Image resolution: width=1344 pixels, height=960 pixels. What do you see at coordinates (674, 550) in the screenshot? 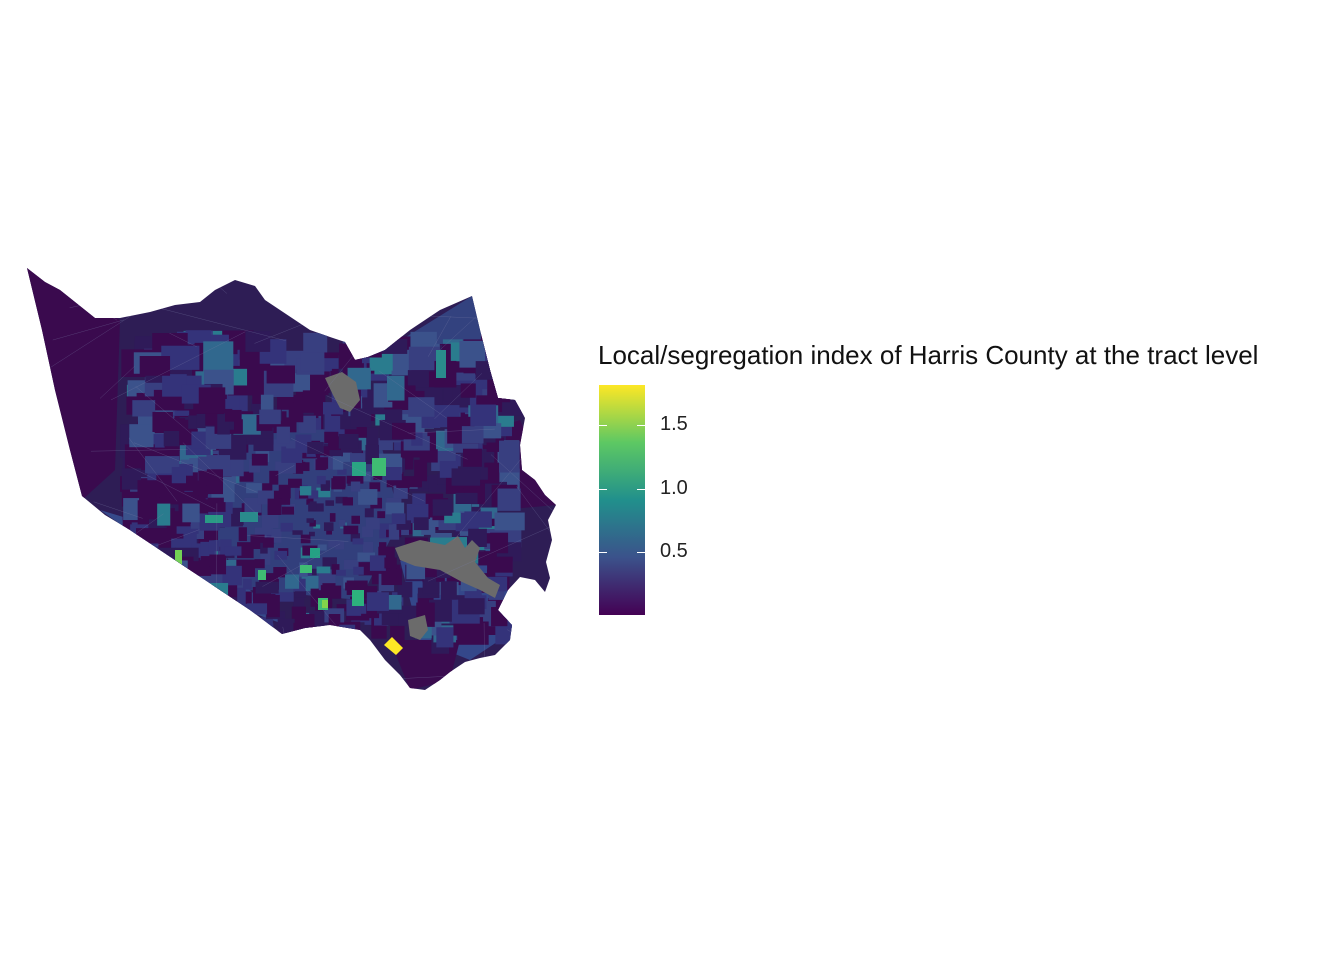
I see `legend-tick-label: 0.5` at bounding box center [674, 550].